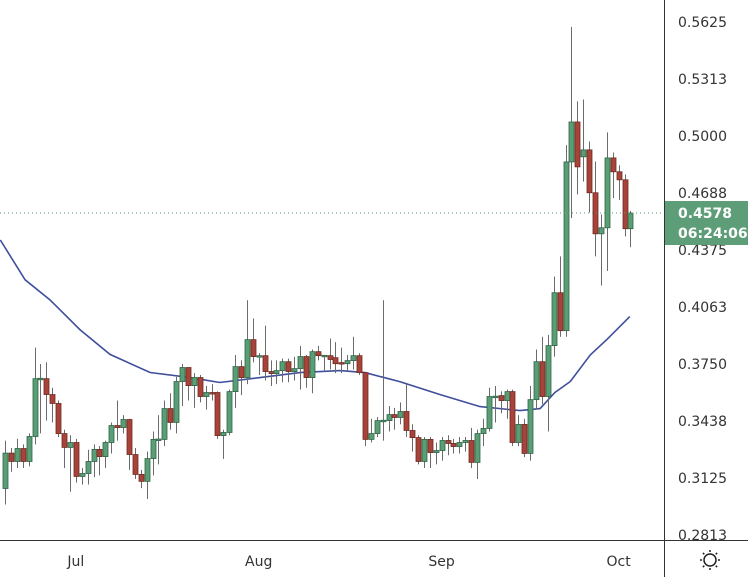  I want to click on candle-countdown: 06:24:06, so click(713, 234).